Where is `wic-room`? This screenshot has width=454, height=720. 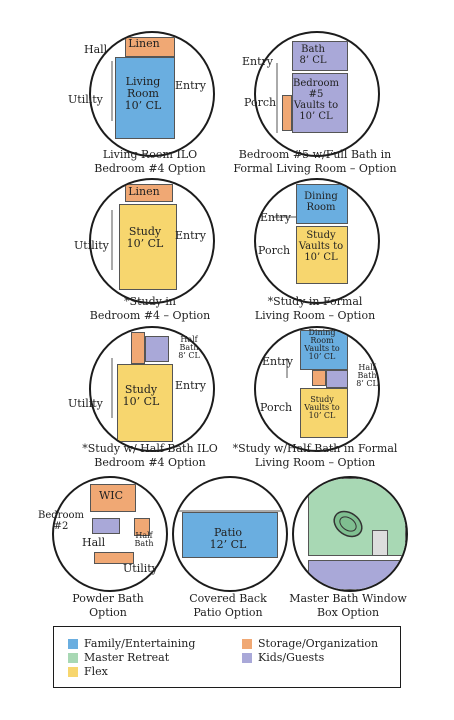 wic-room is located at coordinates (113, 498).